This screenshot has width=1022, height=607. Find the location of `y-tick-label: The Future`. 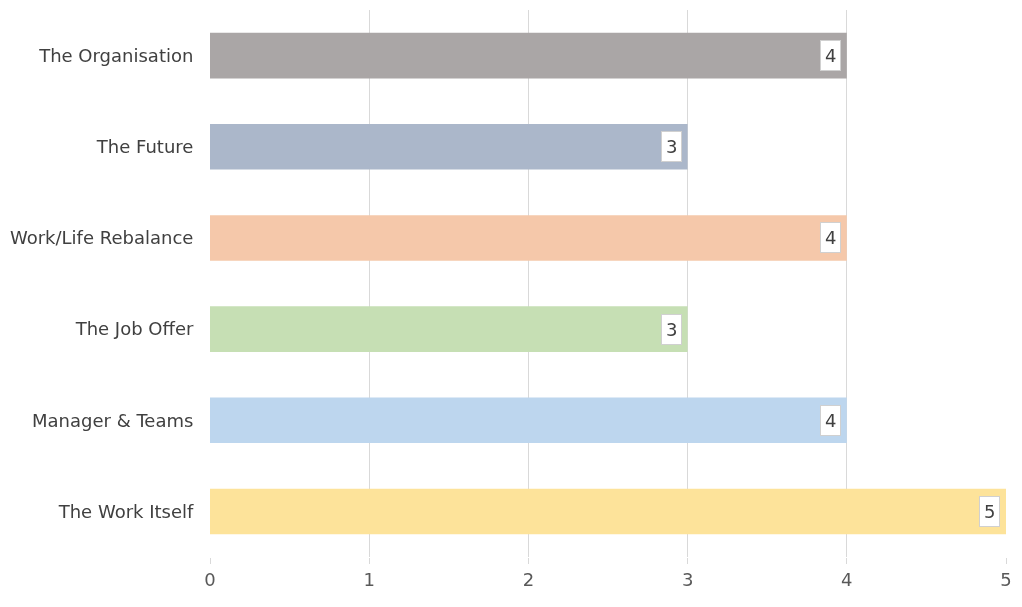

y-tick-label: The Future is located at coordinates (144, 147).